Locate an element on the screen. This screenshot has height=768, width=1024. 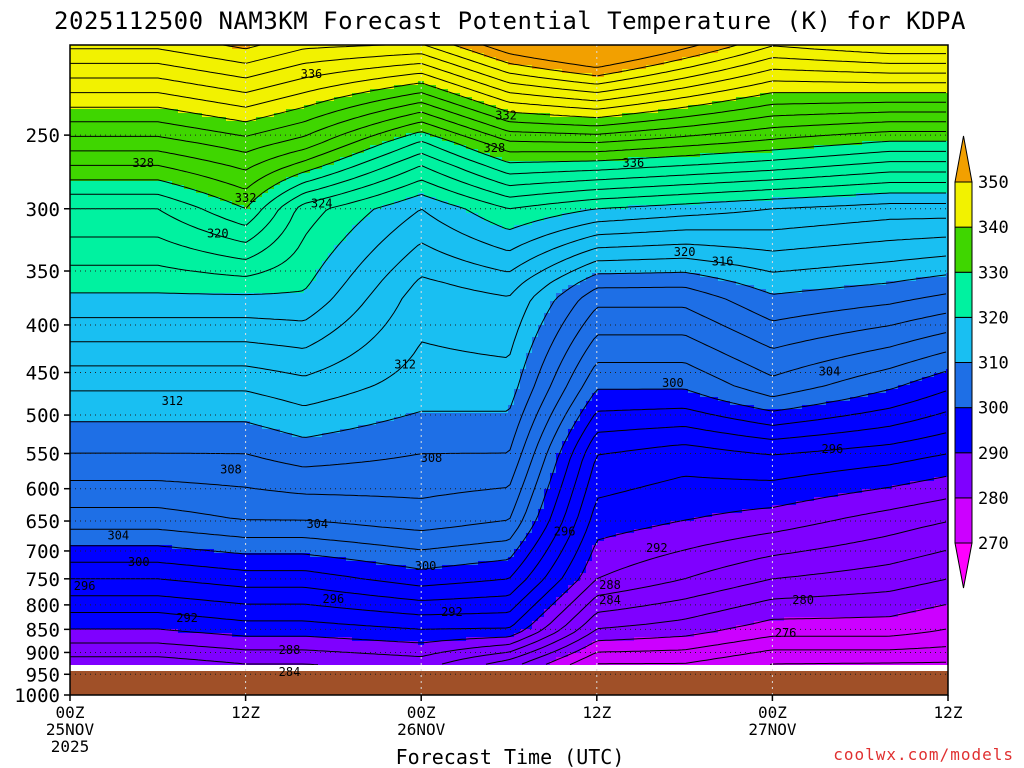
contour-label: 308 is located at coordinates (432, 458).